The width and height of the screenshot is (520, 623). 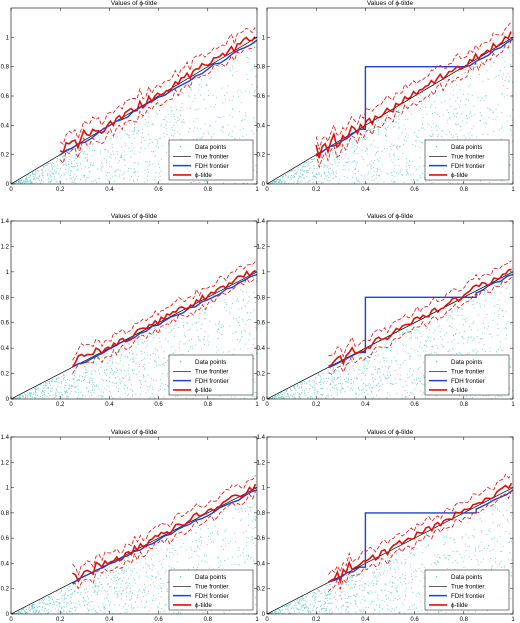 What do you see at coordinates (203, 390) in the screenshot?
I see `legend-entry: ϕ-tilde` at bounding box center [203, 390].